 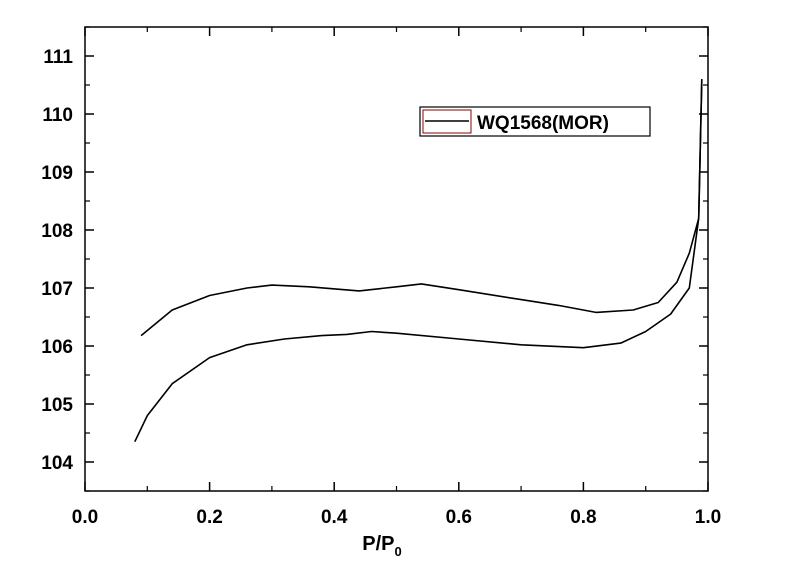 I want to click on x-tick-label: 0.4, so click(x=334, y=517).